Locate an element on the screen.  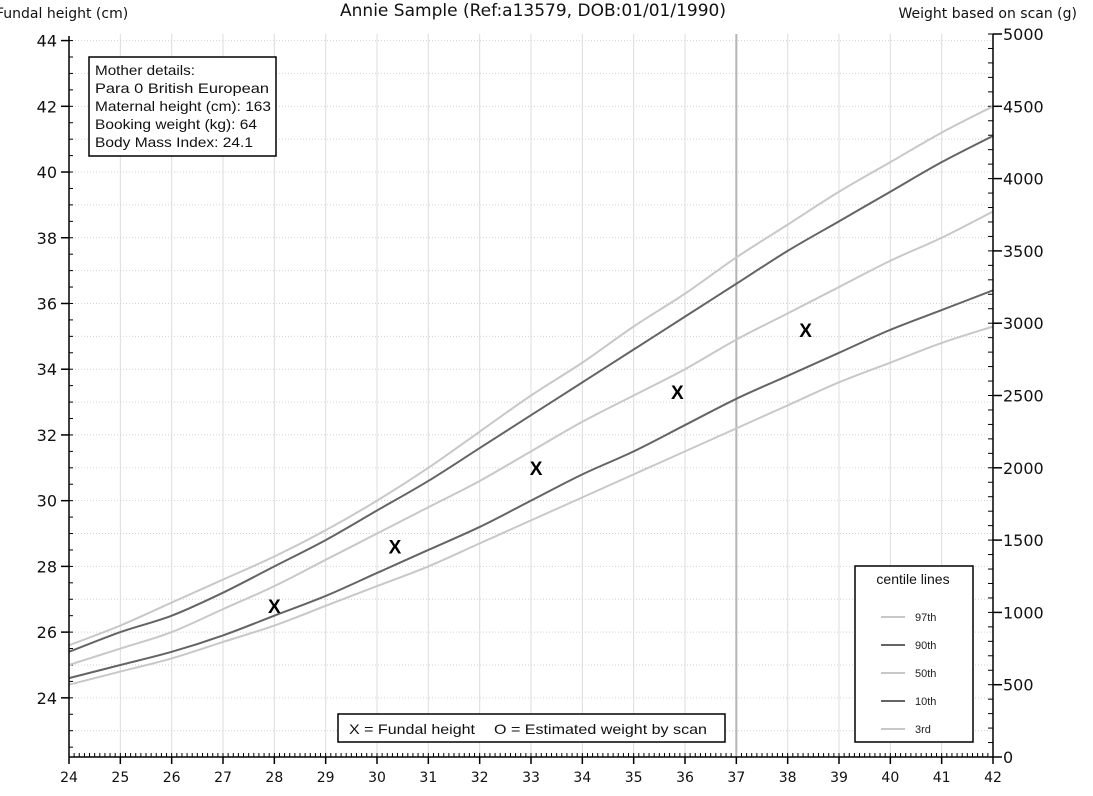
mother-details-line: Para 0 British European is located at coordinates (182, 88).